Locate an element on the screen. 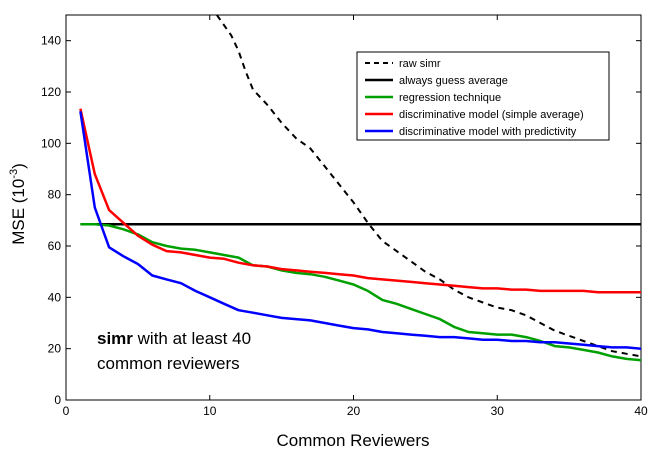 Image resolution: width=672 pixels, height=452 pixels. x-tick-label: 30 is located at coordinates (498, 411).